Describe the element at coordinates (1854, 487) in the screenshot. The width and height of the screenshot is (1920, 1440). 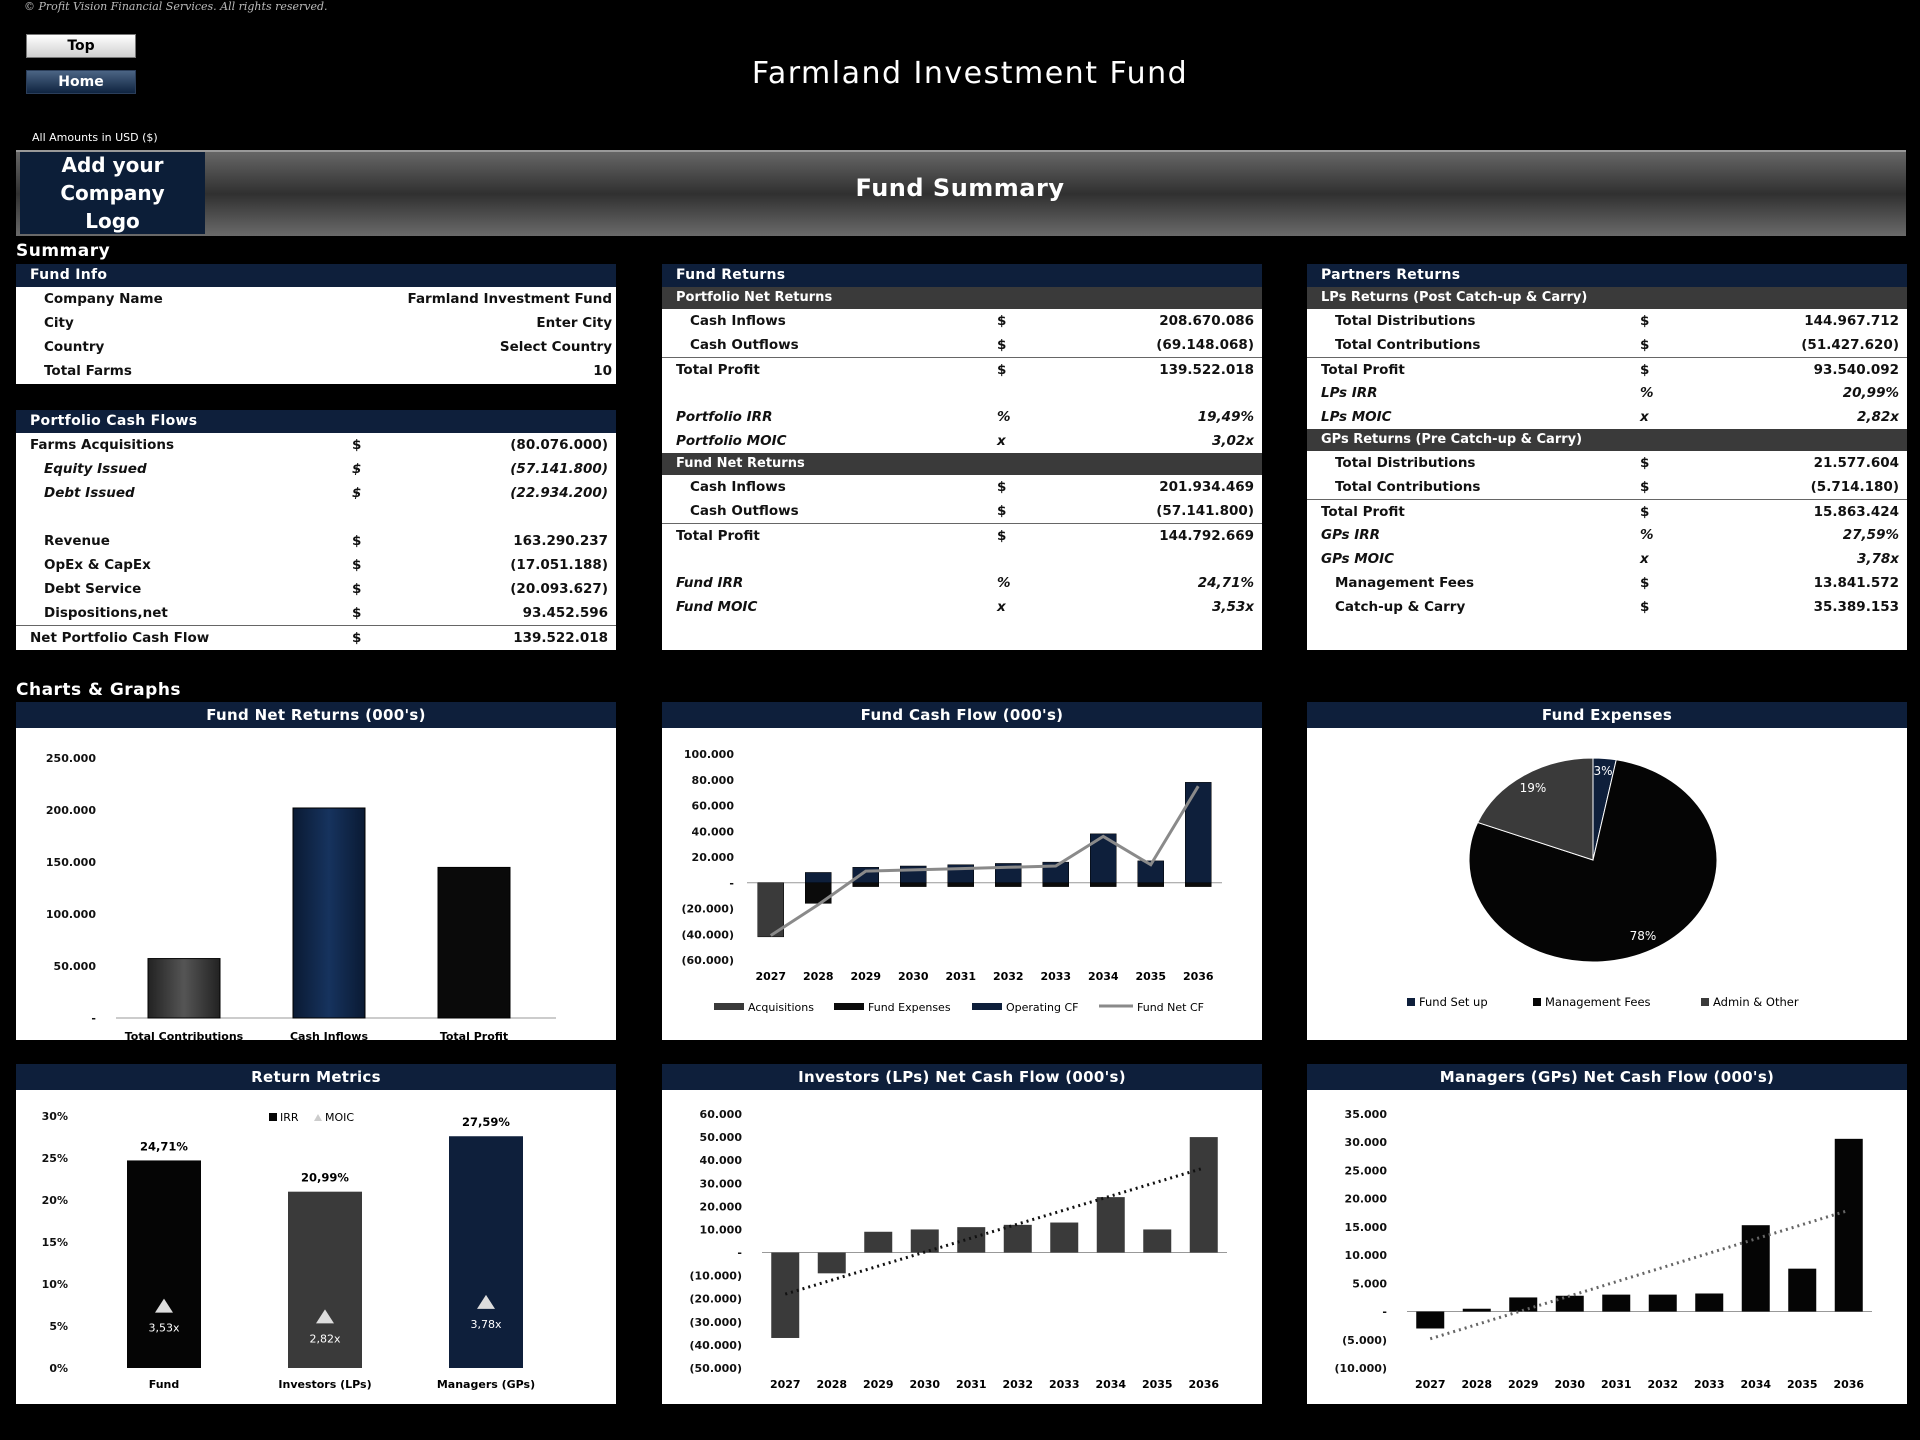
I see `row-value: (5.714.180)` at that location.